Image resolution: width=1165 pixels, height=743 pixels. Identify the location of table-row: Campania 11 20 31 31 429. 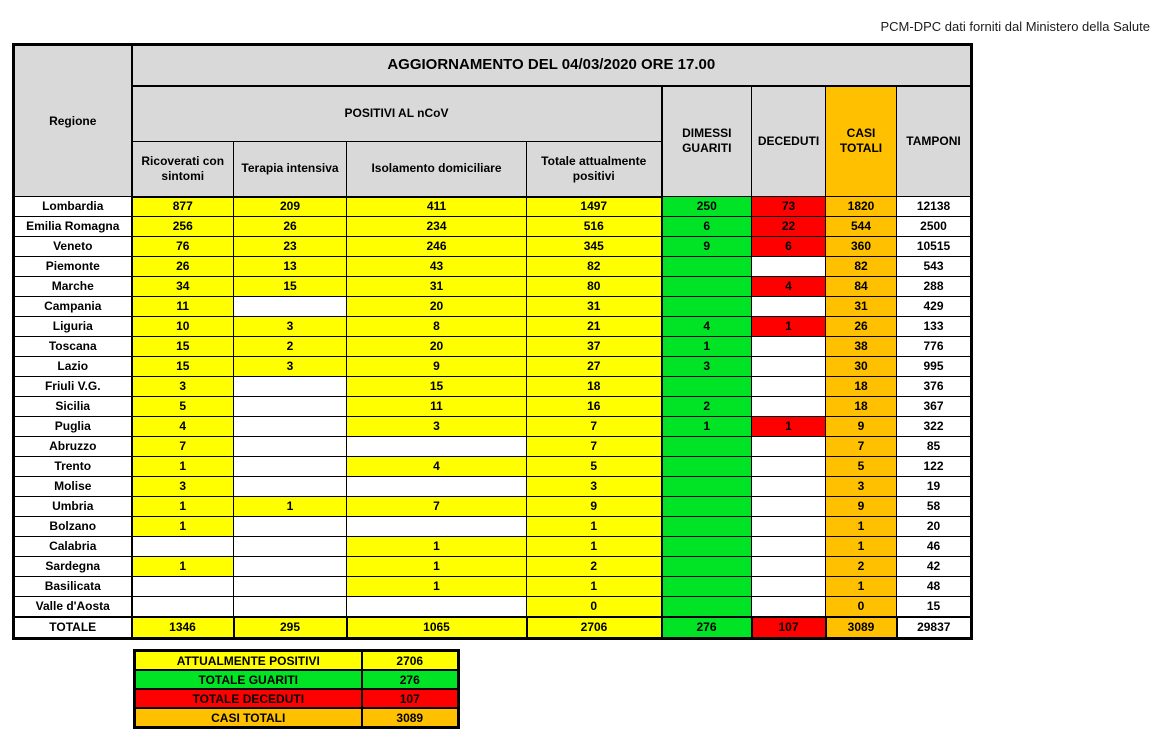
(493, 306).